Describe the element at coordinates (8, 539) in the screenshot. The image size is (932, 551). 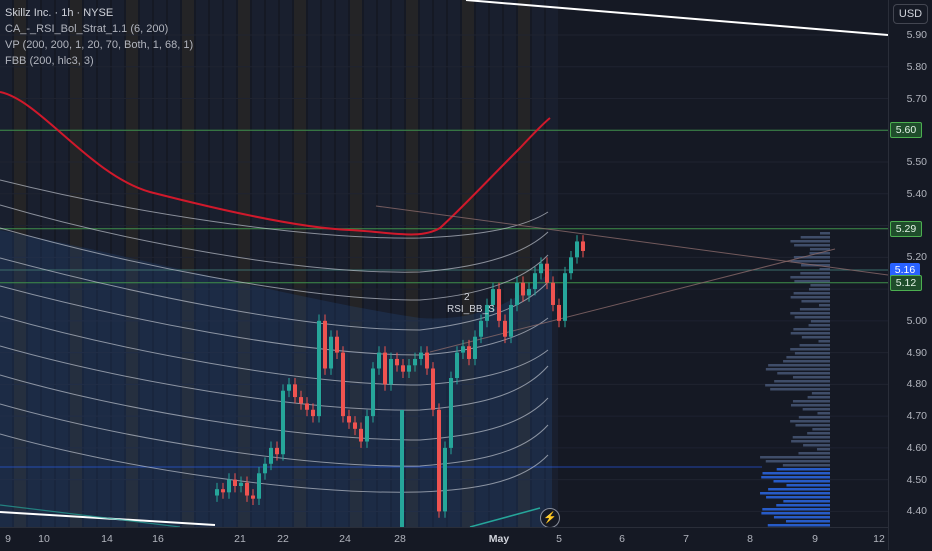
I see `time-tick: 9` at that location.